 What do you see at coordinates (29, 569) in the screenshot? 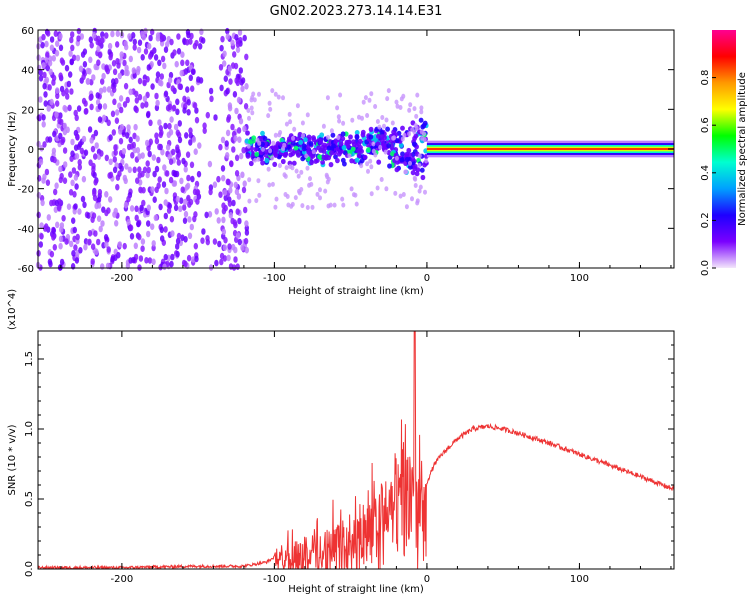
I see `y-tick-label: 0.0` at bounding box center [29, 569].